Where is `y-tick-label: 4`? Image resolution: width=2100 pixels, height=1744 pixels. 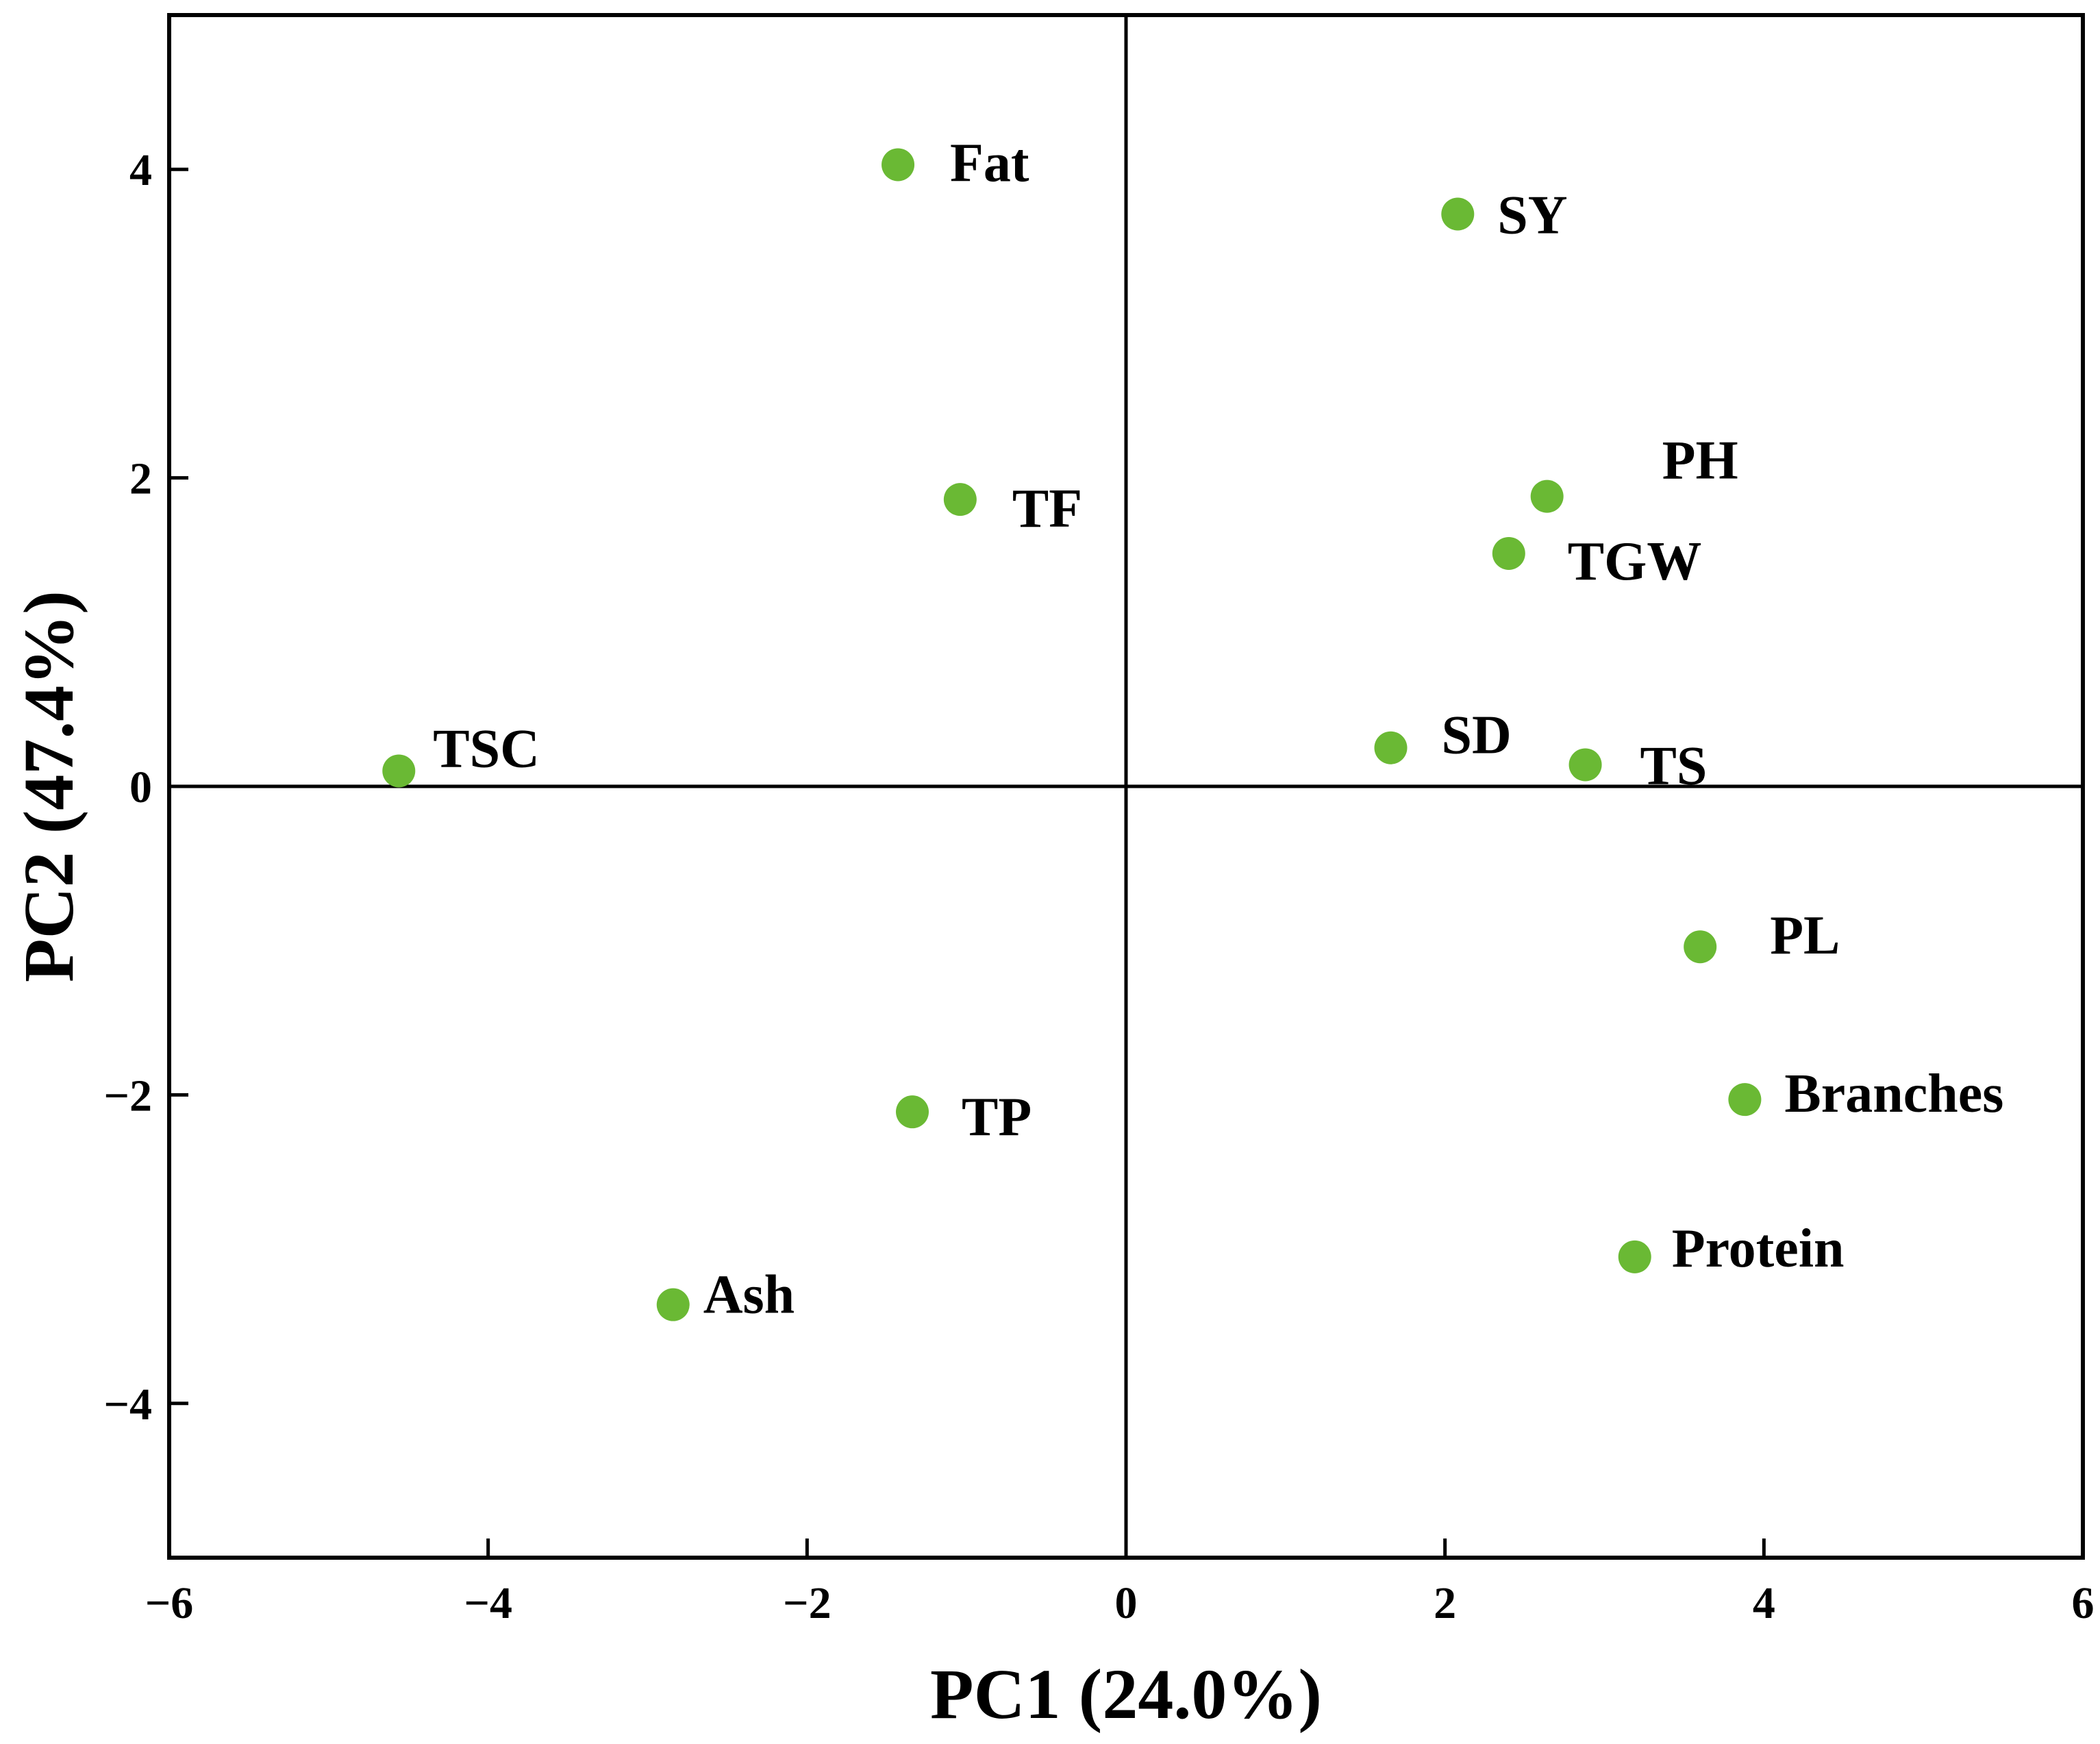 y-tick-label: 4 is located at coordinates (140, 170).